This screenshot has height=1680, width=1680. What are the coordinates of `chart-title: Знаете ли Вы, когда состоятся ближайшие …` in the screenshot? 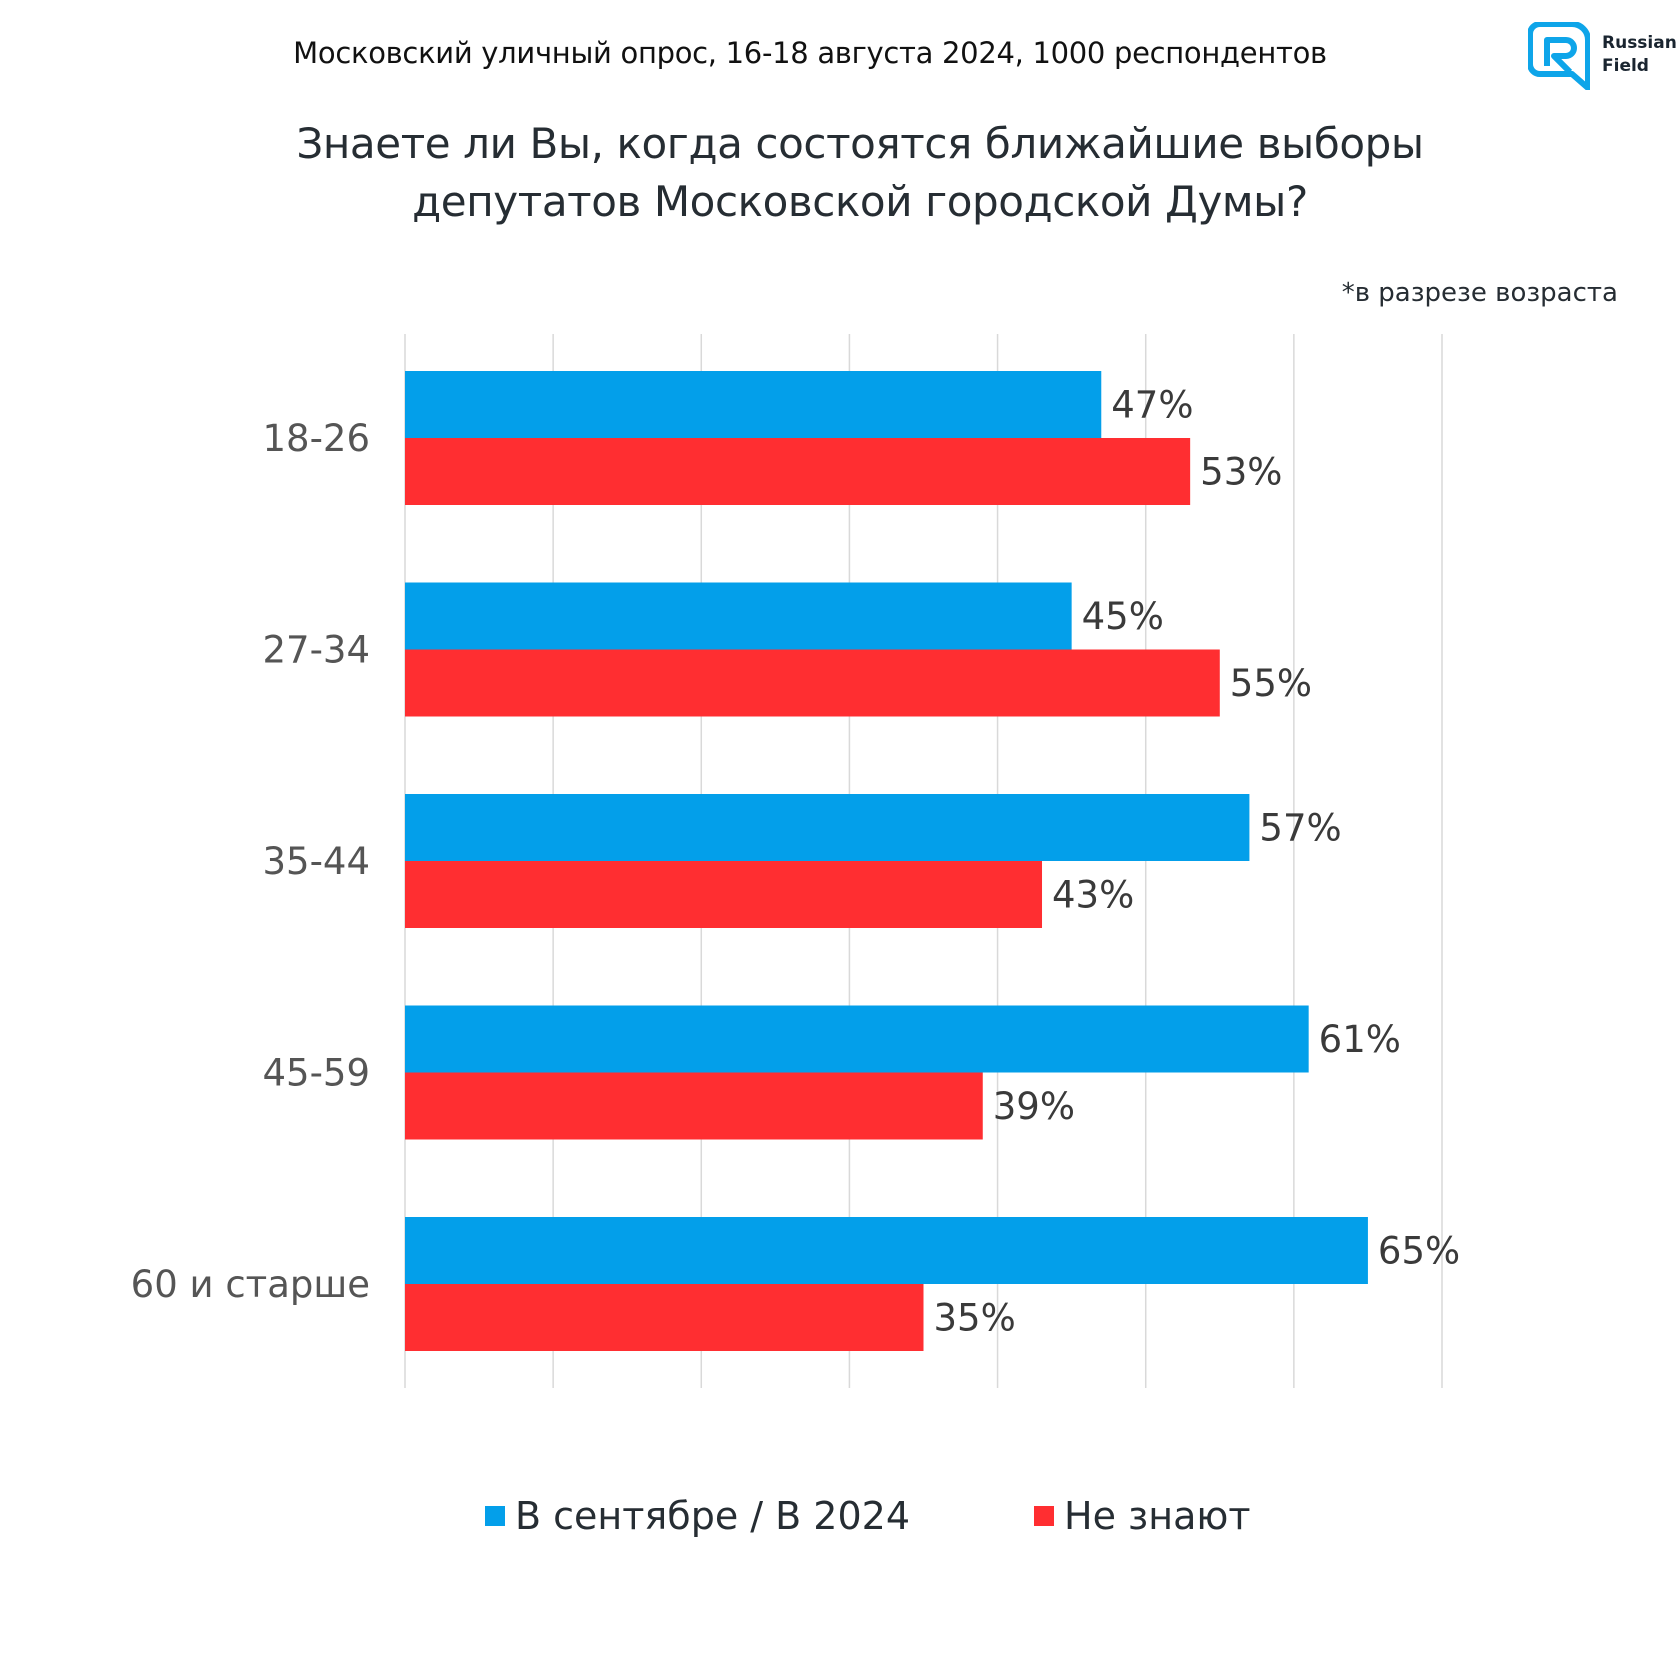 It's located at (840, 173).